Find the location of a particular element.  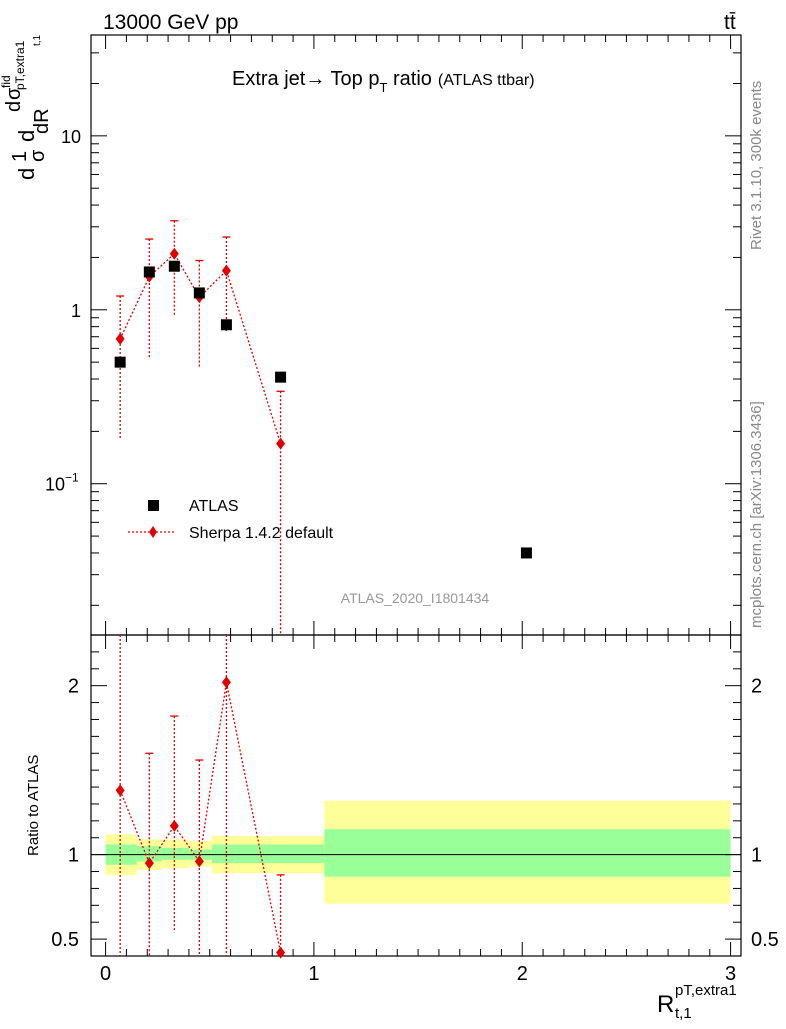

header-process-label: tt̄ is located at coordinates (730, 22).